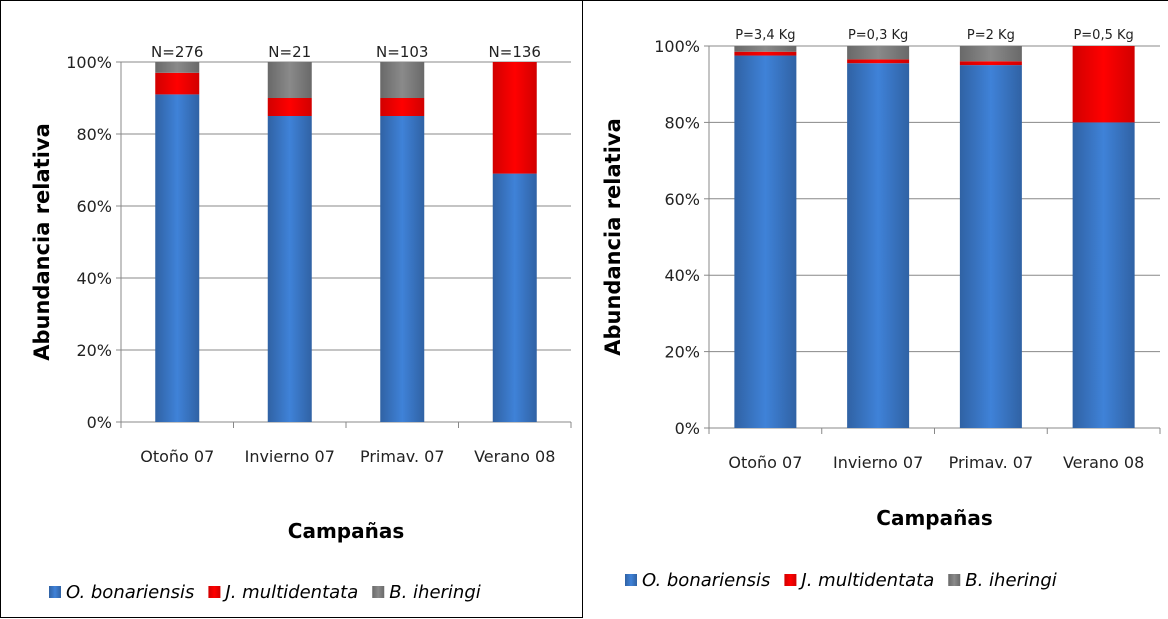 Image resolution: width=1168 pixels, height=619 pixels. Describe the element at coordinates (991, 35) in the screenshot. I see `bar-top-label: P=2 Kg` at that location.